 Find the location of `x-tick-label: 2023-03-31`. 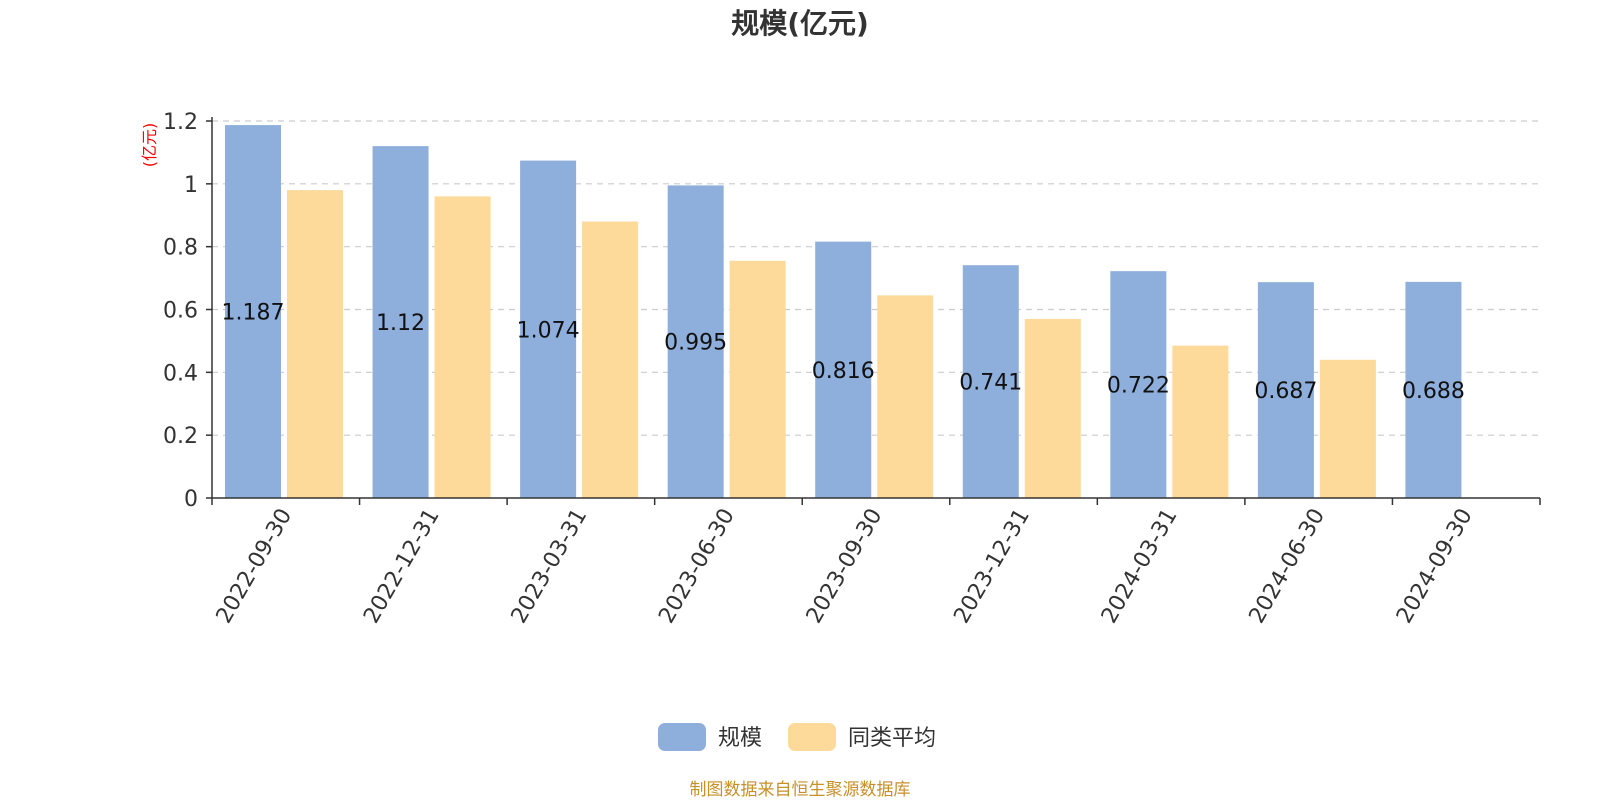

x-tick-label: 2023-03-31 is located at coordinates (550, 566).